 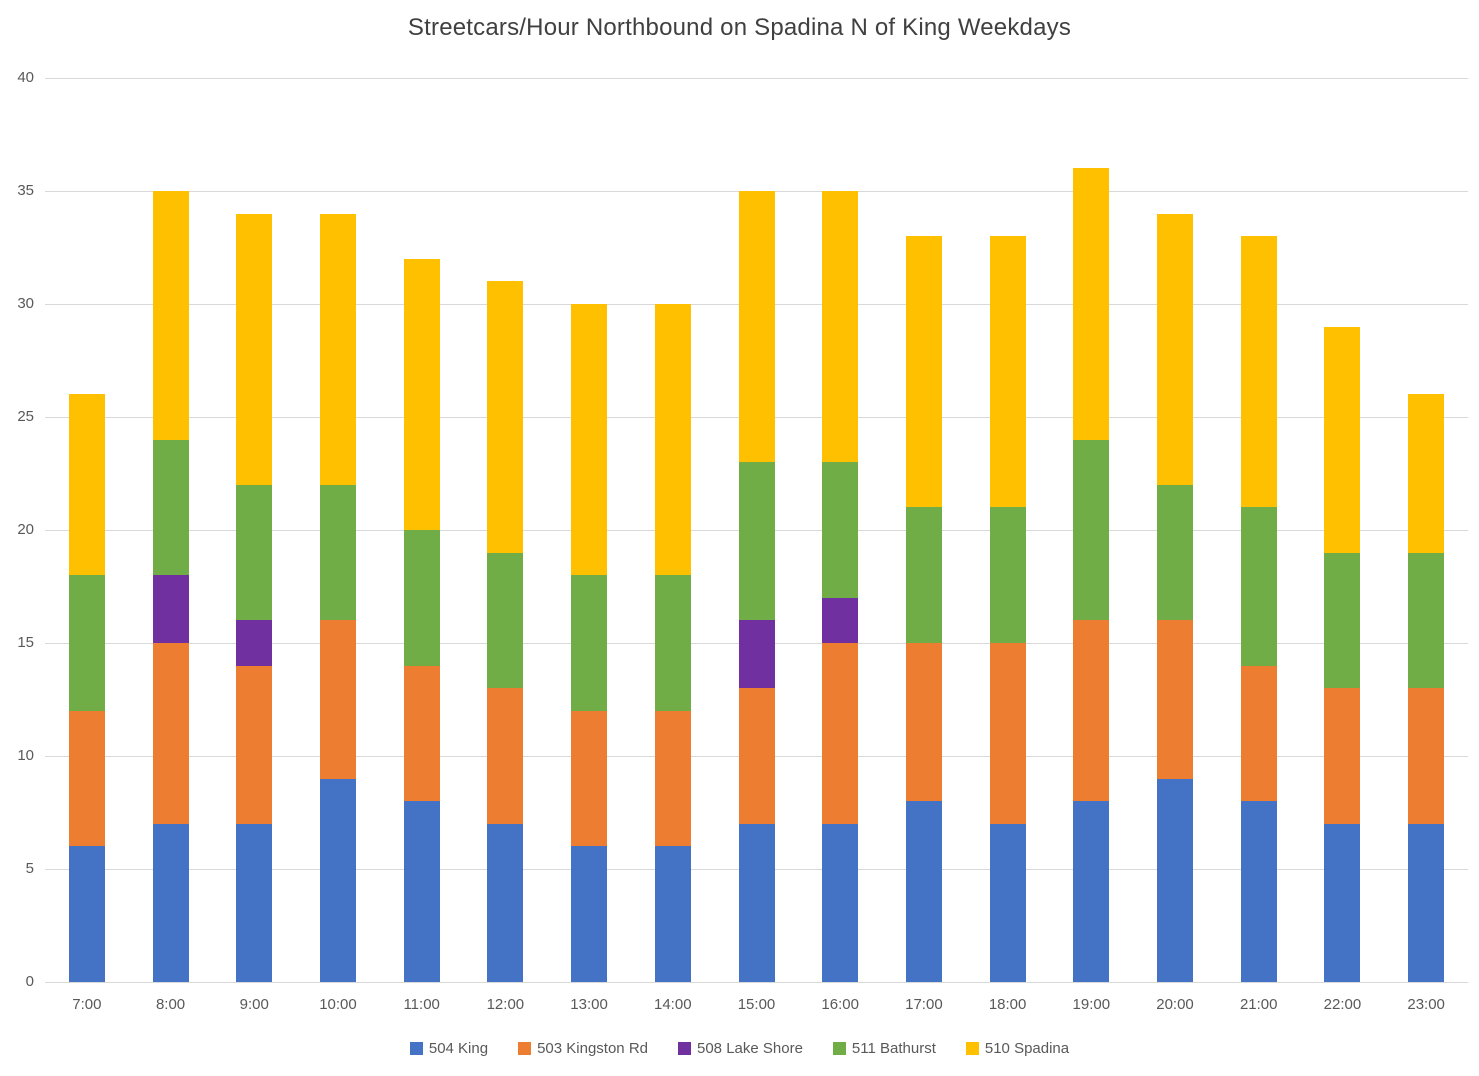 What do you see at coordinates (29, 868) in the screenshot?
I see `y-axis-tick-label: 5` at bounding box center [29, 868].